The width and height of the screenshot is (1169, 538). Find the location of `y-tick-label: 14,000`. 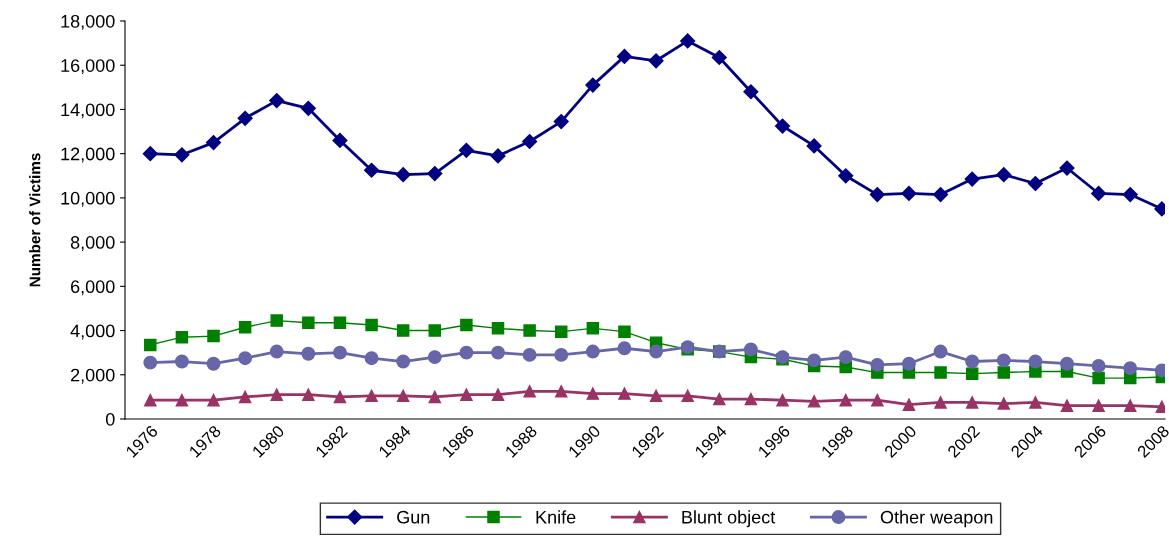

y-tick-label: 14,000 is located at coordinates (88, 111).